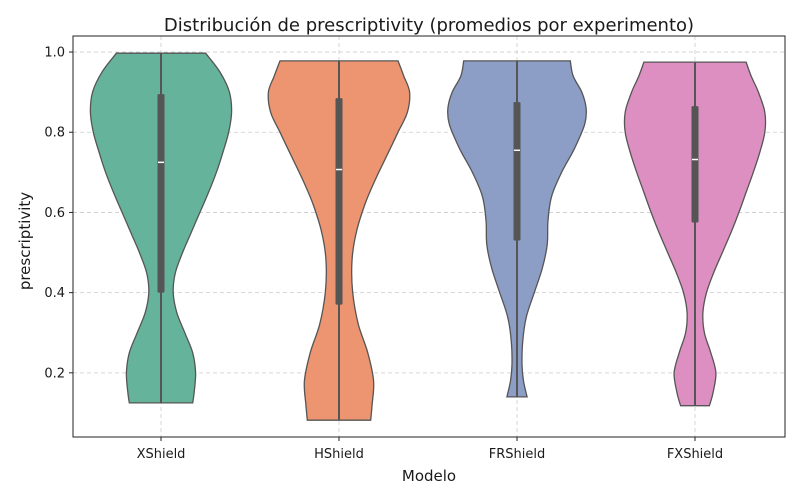 The width and height of the screenshot is (800, 500). I want to click on y-tick-label: 1.0, so click(54, 53).